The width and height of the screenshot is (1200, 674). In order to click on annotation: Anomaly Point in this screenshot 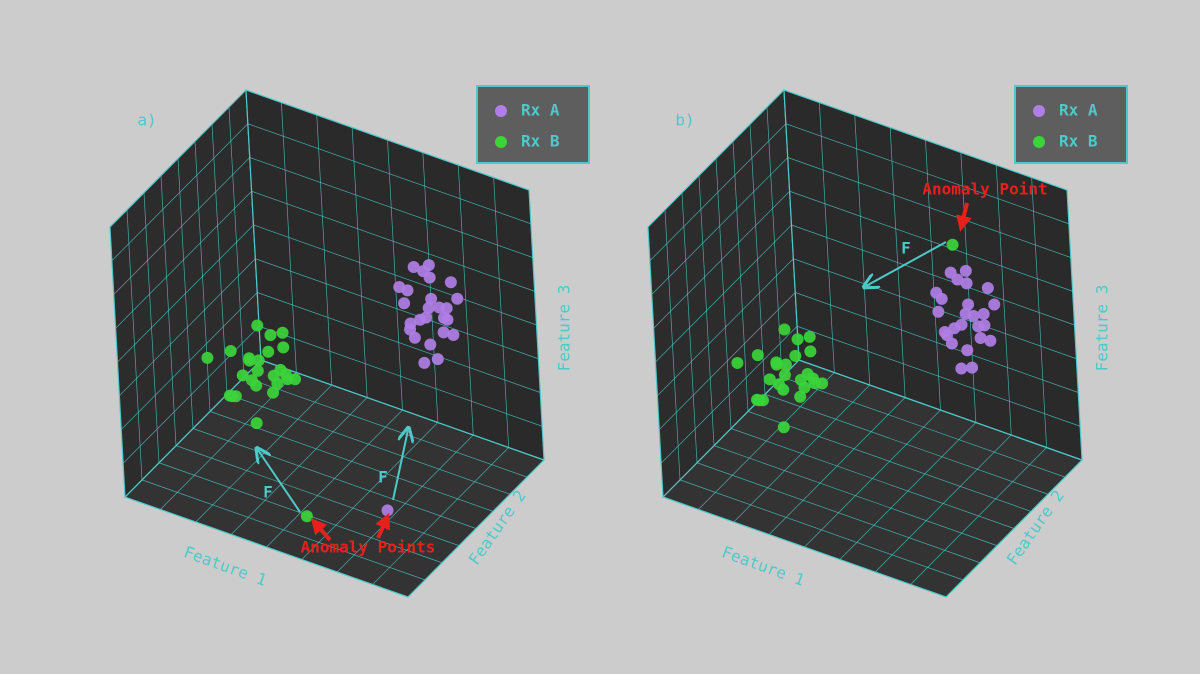, I will do `click(984, 189)`.